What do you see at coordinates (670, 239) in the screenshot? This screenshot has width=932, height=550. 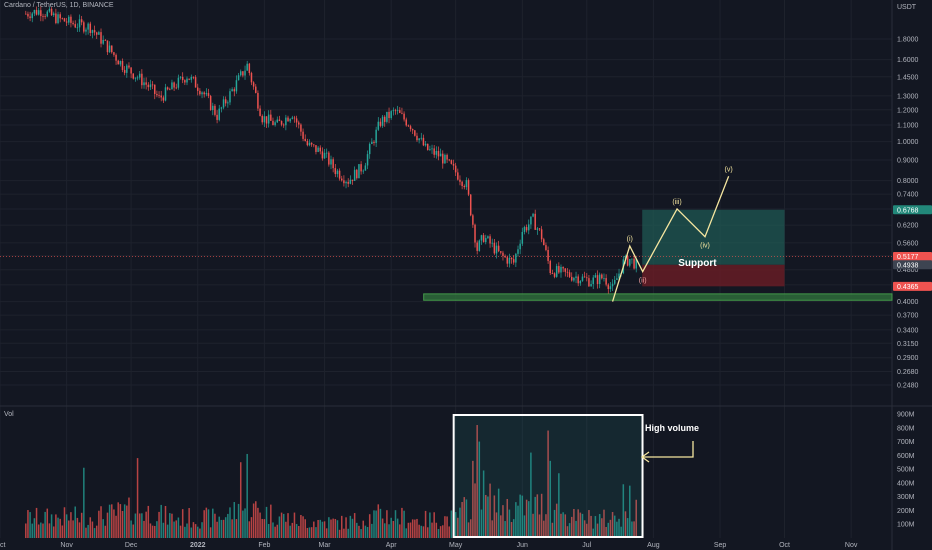 I see `elliott-wave-path` at bounding box center [670, 239].